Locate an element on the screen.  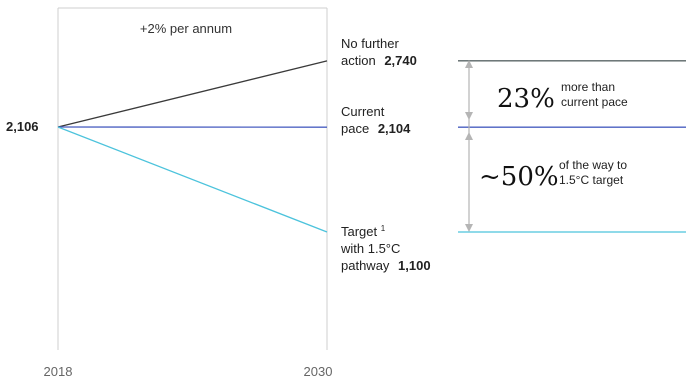
comparison-arrow-head-mid-up is located at coordinates (469, 116).